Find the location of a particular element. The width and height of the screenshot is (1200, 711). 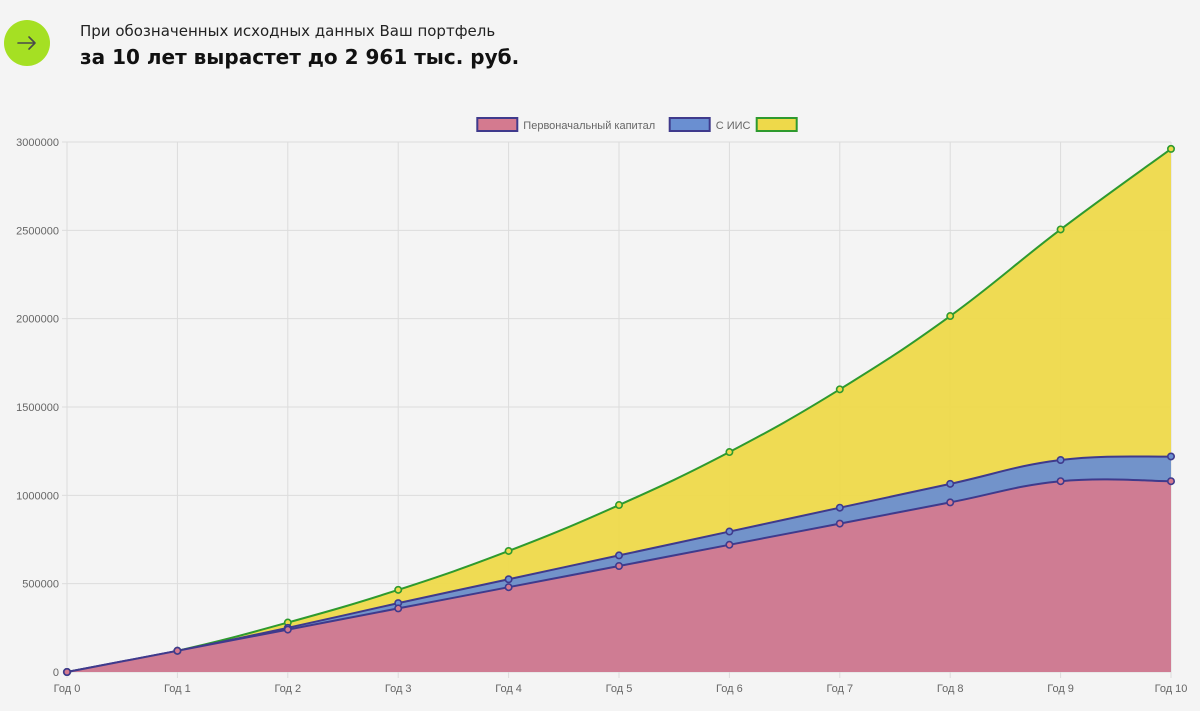

y-tick-label: 3000000 is located at coordinates (37, 143).